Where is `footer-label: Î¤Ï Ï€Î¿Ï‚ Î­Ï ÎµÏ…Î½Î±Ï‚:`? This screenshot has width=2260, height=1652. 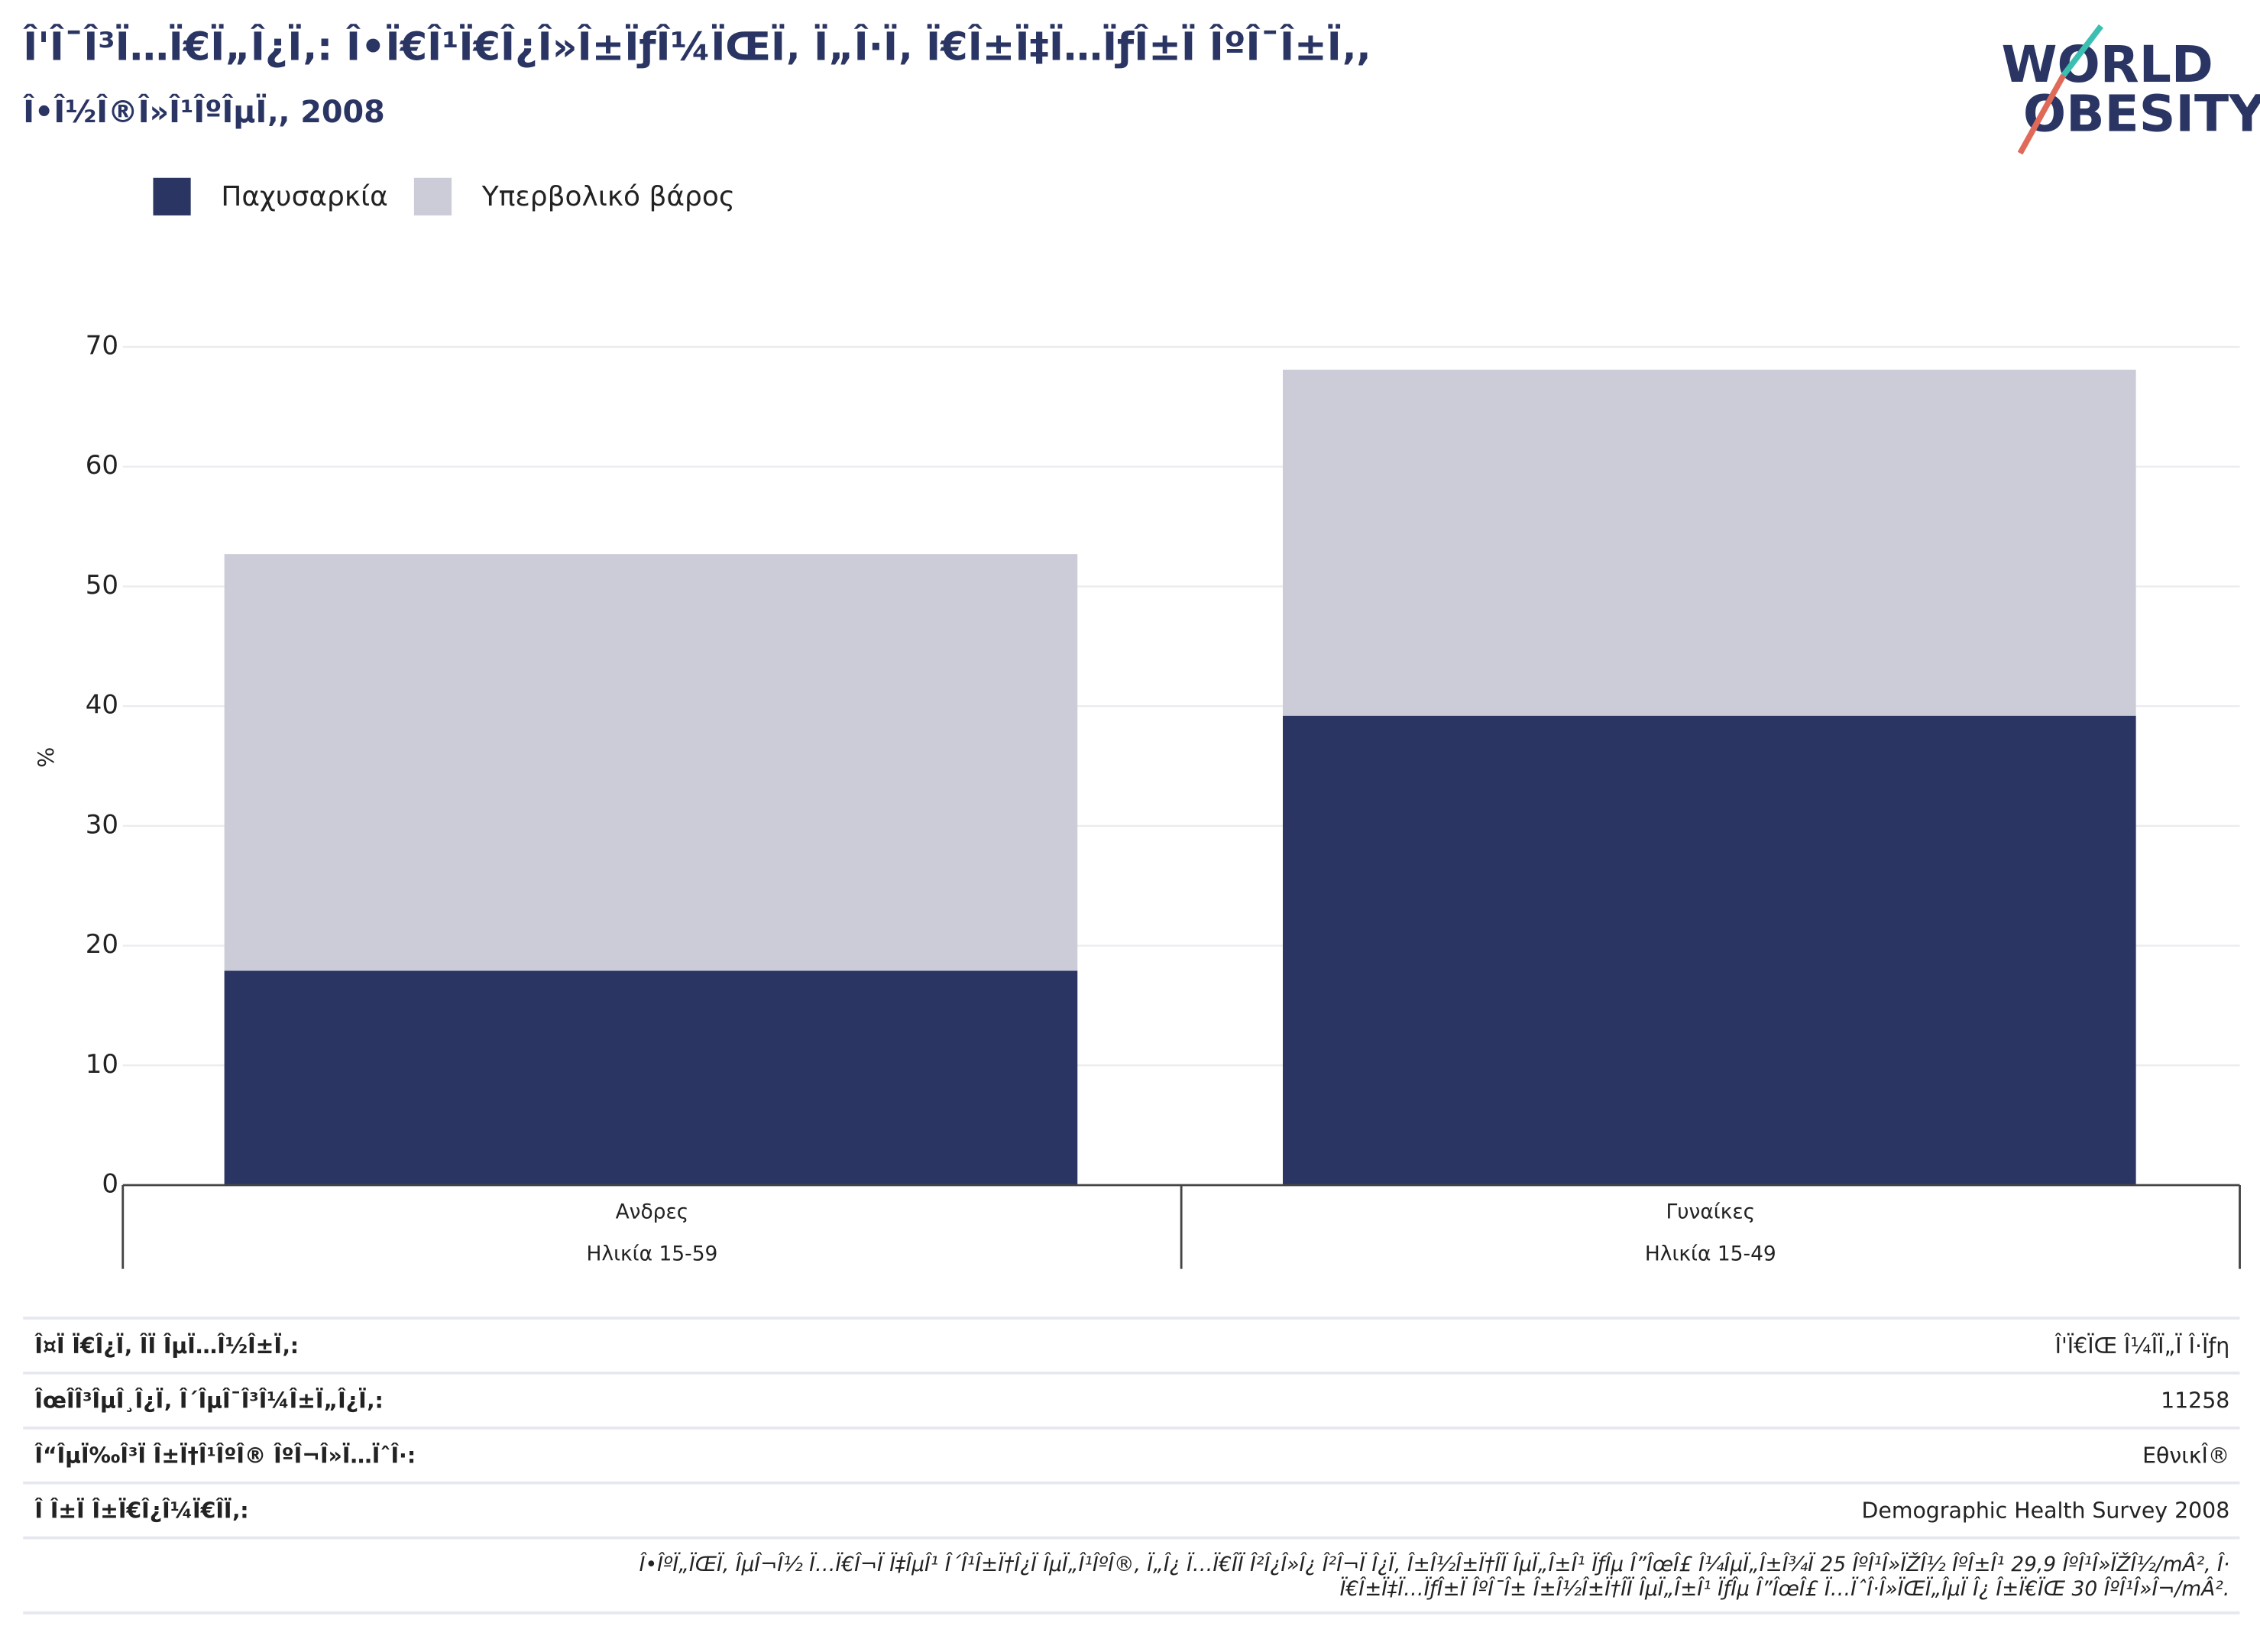 footer-label: Î¤Ï Ï€Î¿Ï‚ Î­Ï ÎµÏ…Î½Î±Ï‚: is located at coordinates (166, 1346).